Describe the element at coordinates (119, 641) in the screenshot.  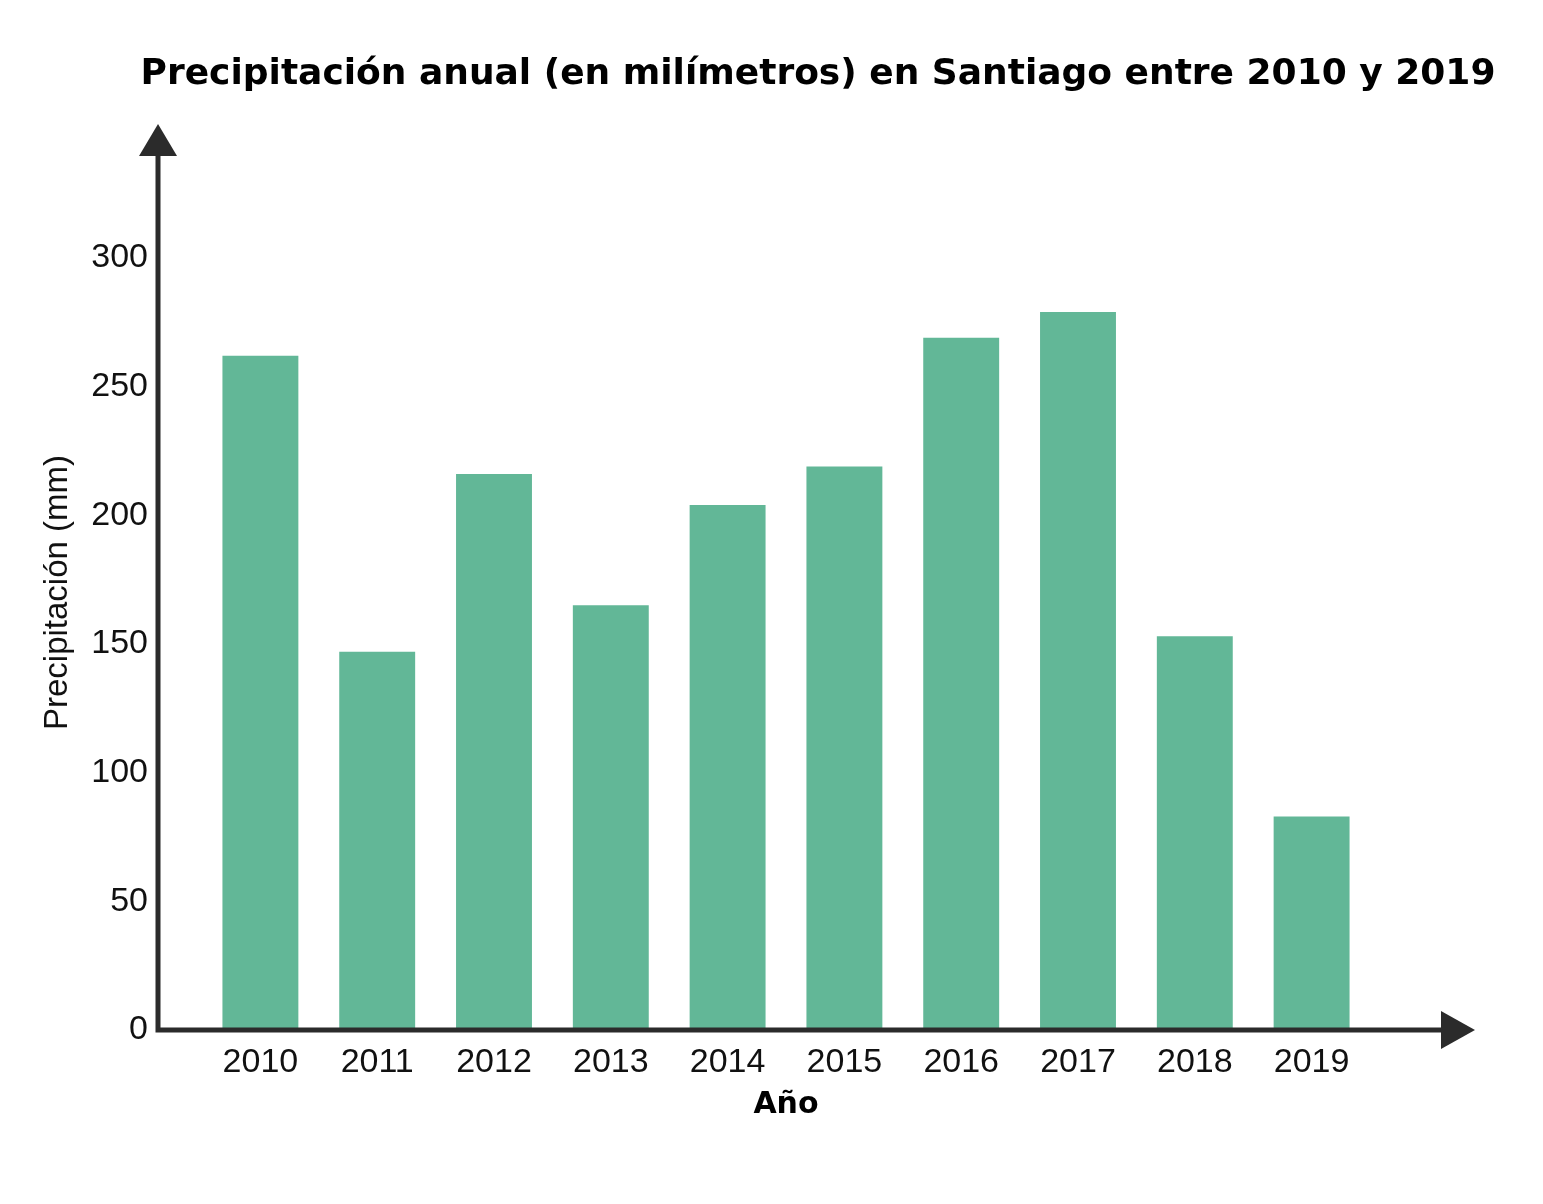
I see `y-tick-label: 150` at that location.